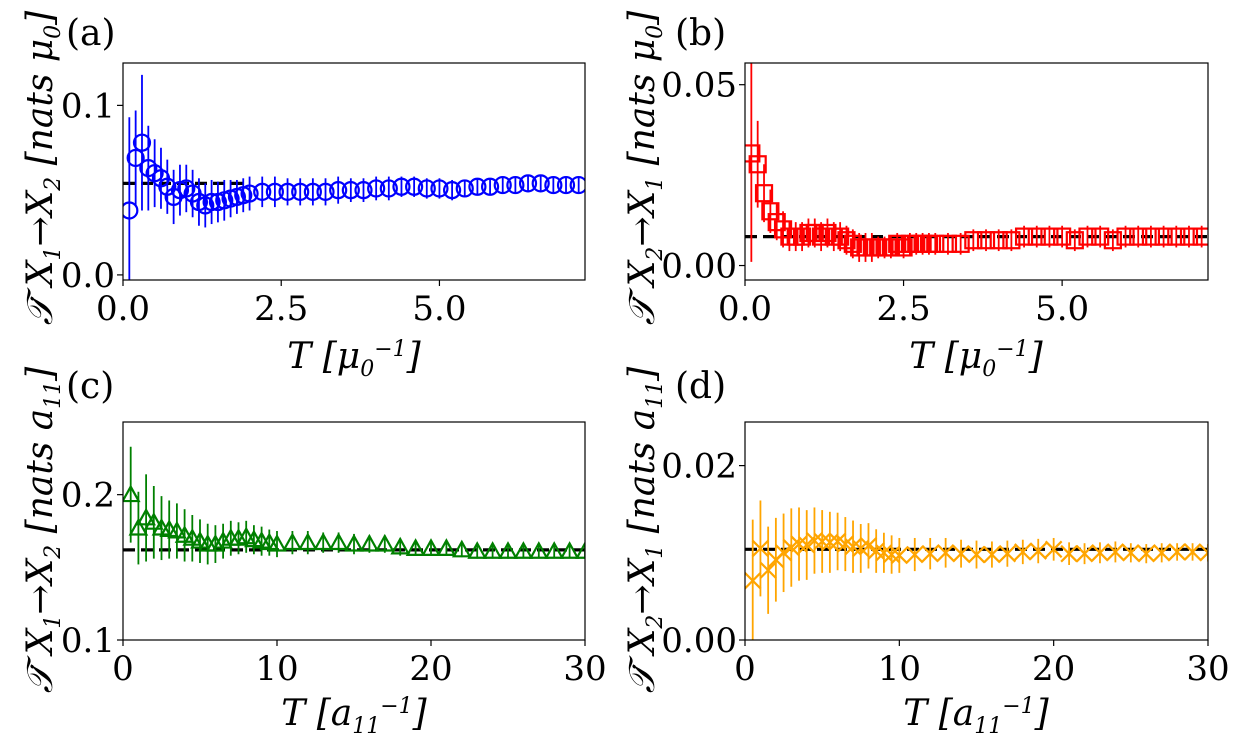  I want to click on y-axis-label: 𝒯̇ X2→X1 [nats a11], so click(645, 529).